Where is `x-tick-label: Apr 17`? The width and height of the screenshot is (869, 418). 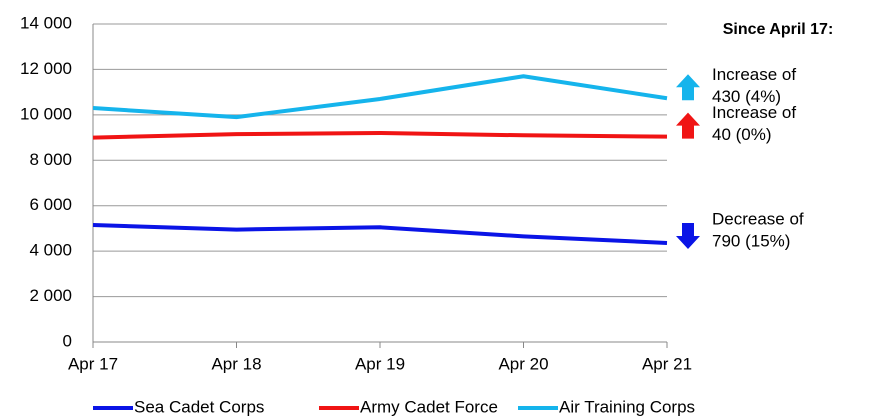 x-tick-label: Apr 17 is located at coordinates (93, 363).